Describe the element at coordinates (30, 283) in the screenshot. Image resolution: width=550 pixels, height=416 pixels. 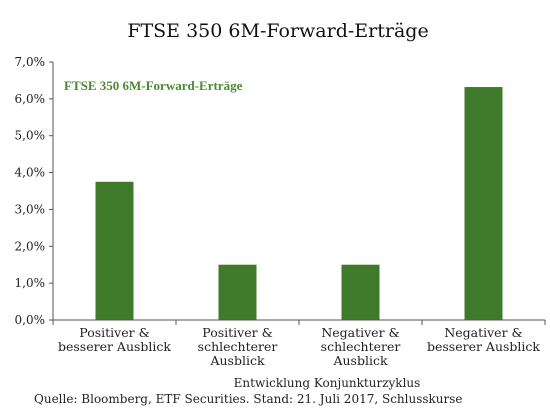
I see `y-tick-label: 1,0%` at that location.